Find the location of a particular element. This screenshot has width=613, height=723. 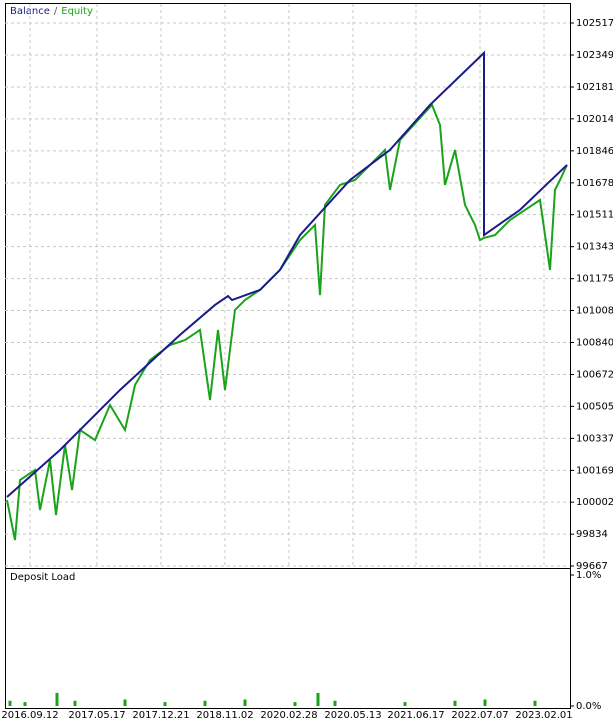

y-tick-label: 102349 is located at coordinates (594, 55).